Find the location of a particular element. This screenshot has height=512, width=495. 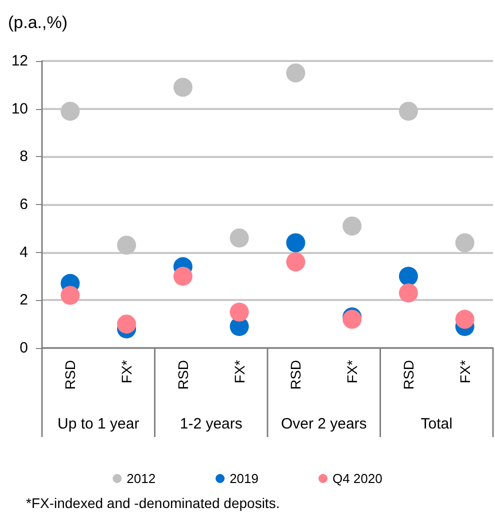

y-tick-label: 8 is located at coordinates (24, 157).